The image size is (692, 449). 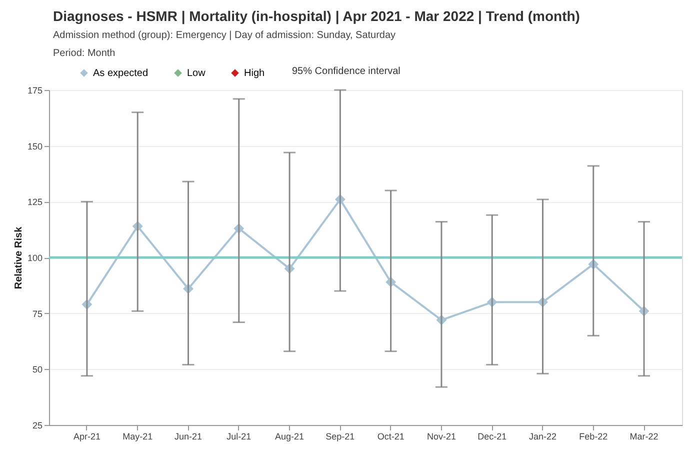 What do you see at coordinates (289, 437) in the screenshot?
I see `x-tick-label: Aug-21` at bounding box center [289, 437].